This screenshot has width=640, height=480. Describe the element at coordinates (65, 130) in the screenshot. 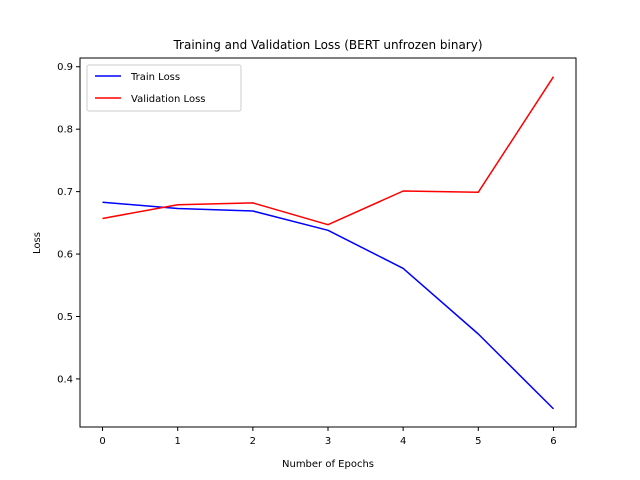

I see `y-tick-label: 0.8` at that location.